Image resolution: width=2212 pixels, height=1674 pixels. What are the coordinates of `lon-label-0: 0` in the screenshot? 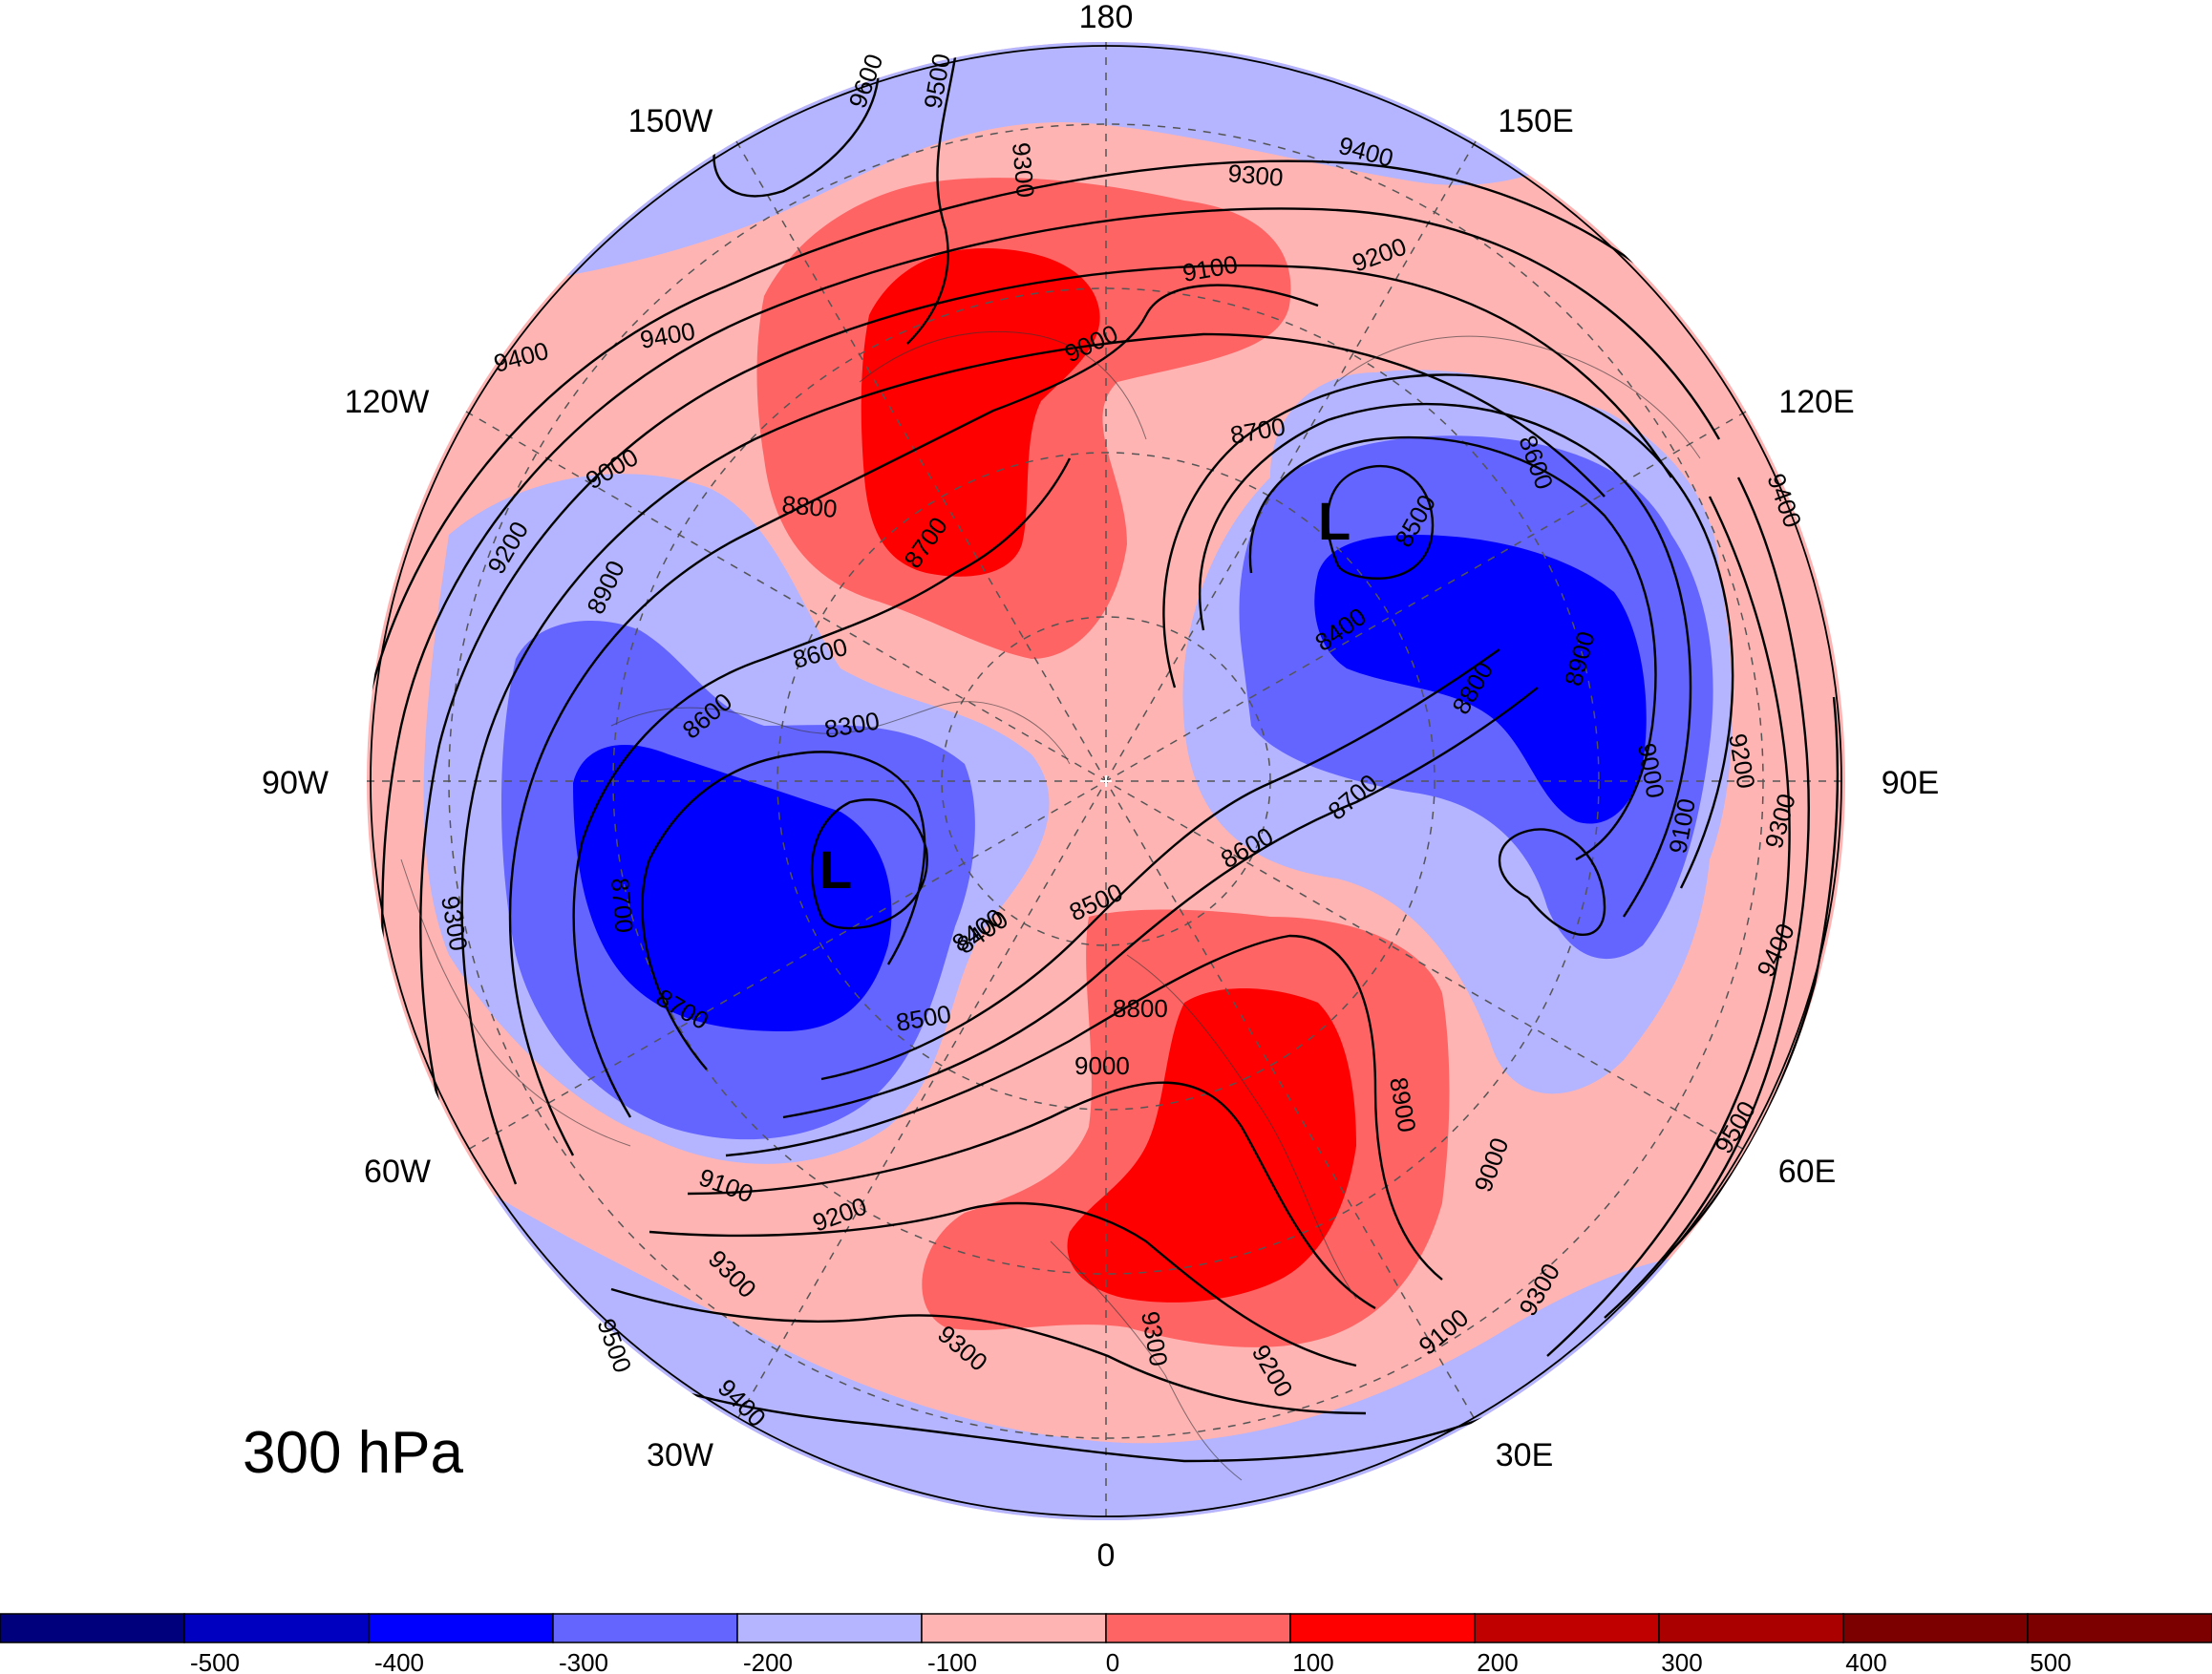 It's located at (1106, 1555).